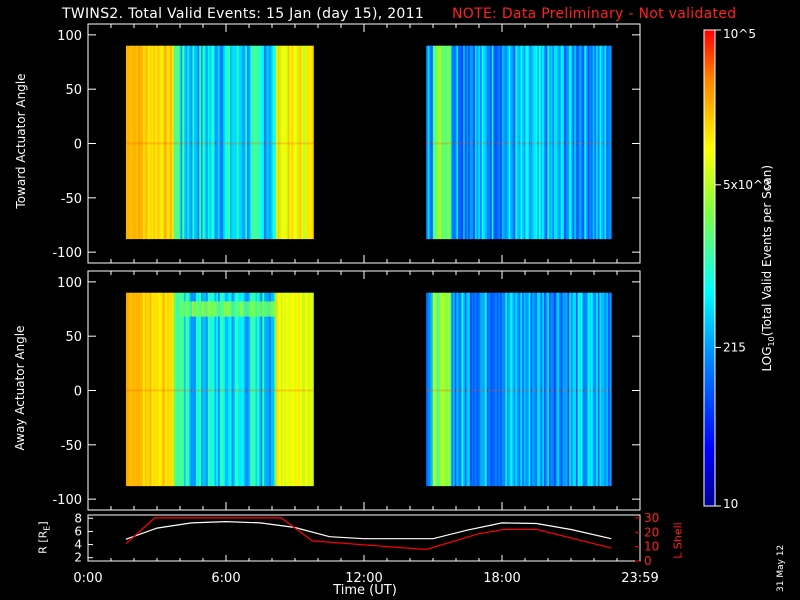 This screenshot has height=600, width=800. What do you see at coordinates (368, 534) in the screenshot?
I see `orbit-line-lshell` at bounding box center [368, 534].